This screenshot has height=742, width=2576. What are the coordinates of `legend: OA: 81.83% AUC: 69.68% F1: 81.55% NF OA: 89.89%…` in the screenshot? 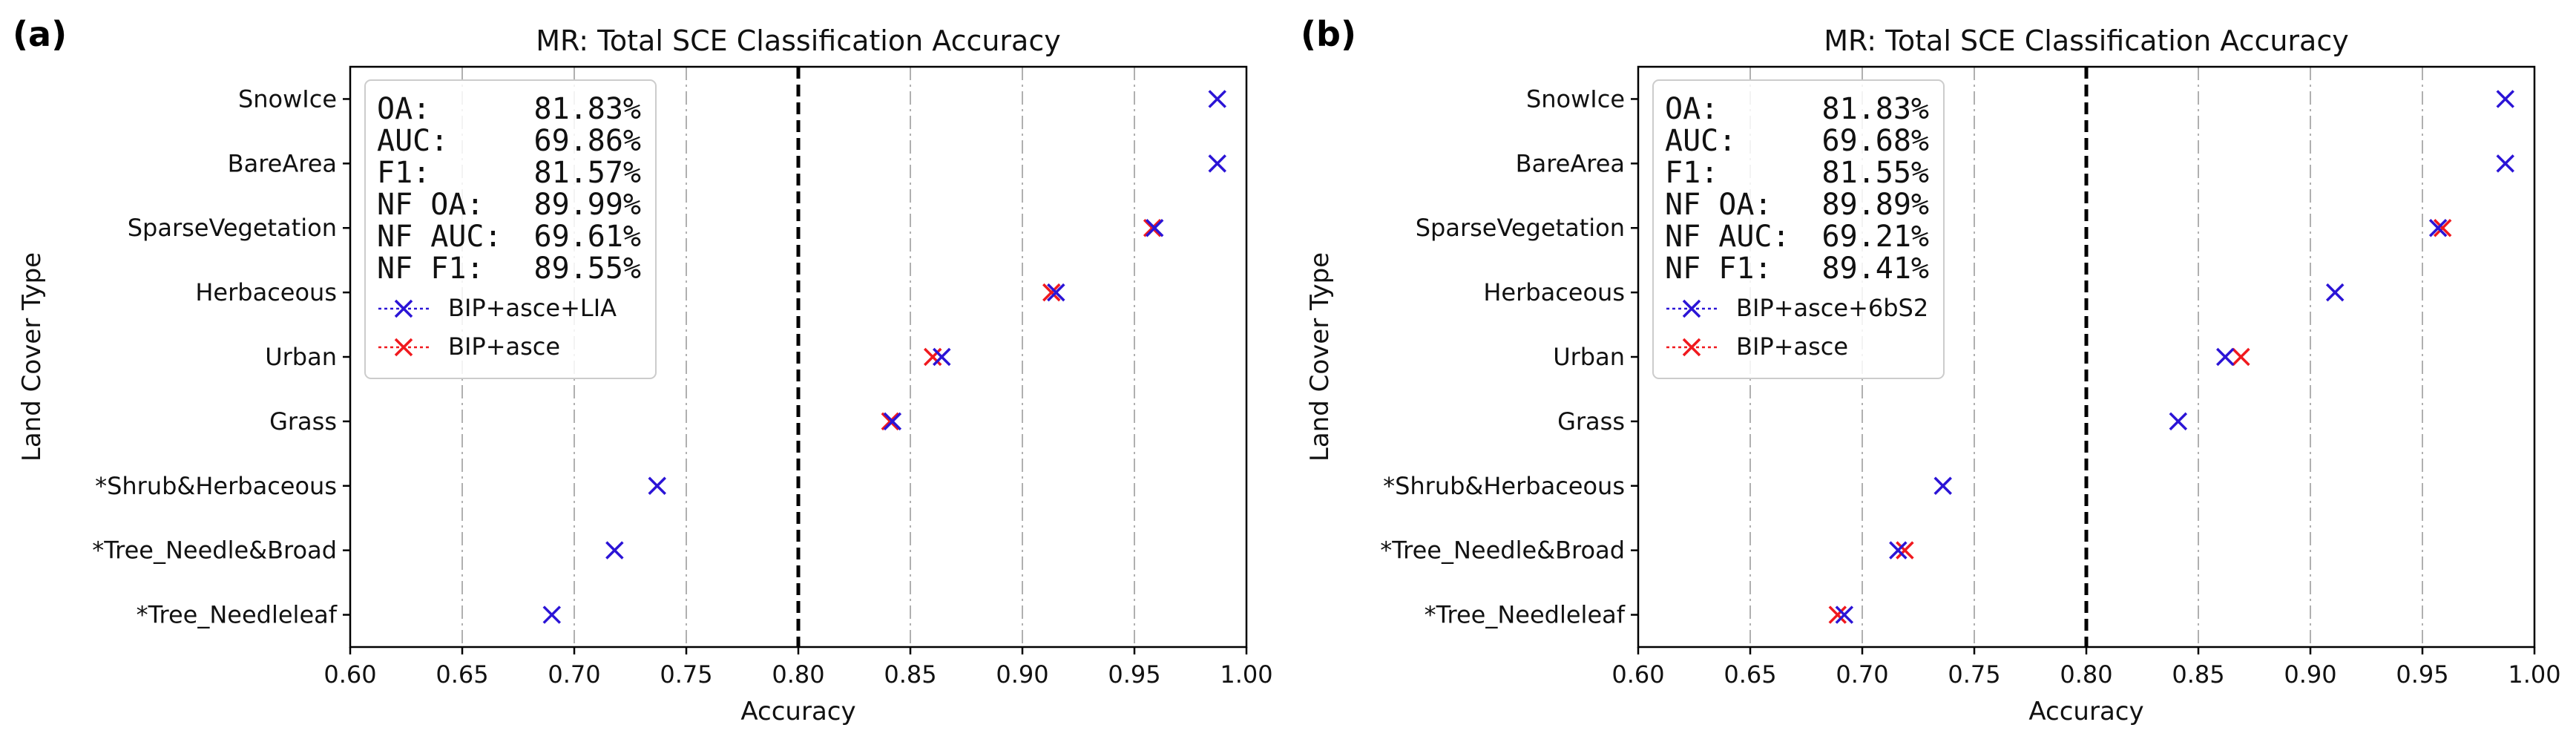 It's located at (1799, 229).